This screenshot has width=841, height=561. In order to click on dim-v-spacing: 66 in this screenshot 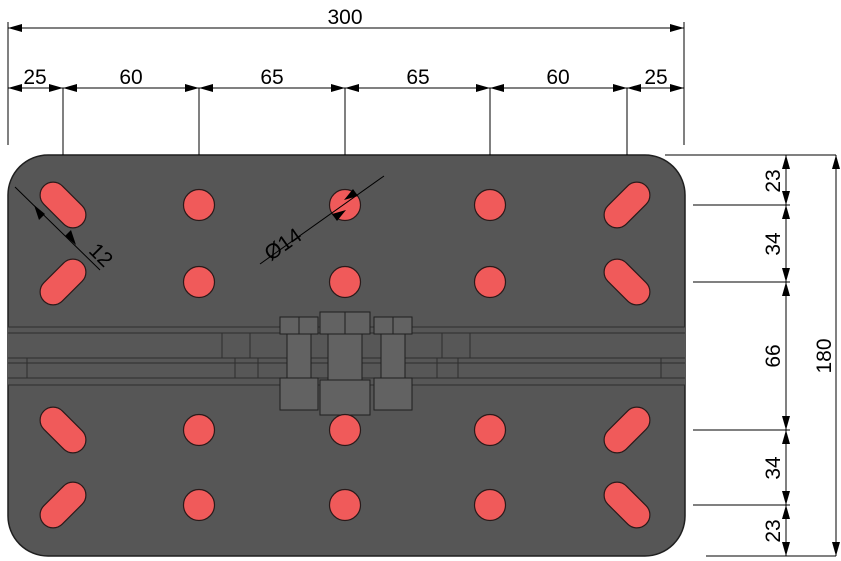, I will do `click(773, 355)`.